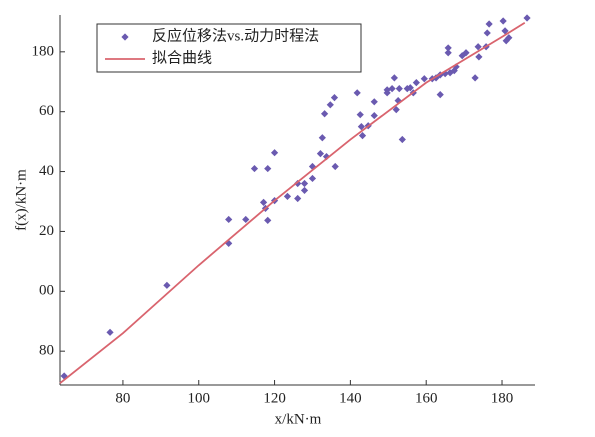 This screenshot has height=437, width=595. What do you see at coordinates (235, 35) in the screenshot?
I see `legend-label: 反应位移法vs.动力时程法` at bounding box center [235, 35].